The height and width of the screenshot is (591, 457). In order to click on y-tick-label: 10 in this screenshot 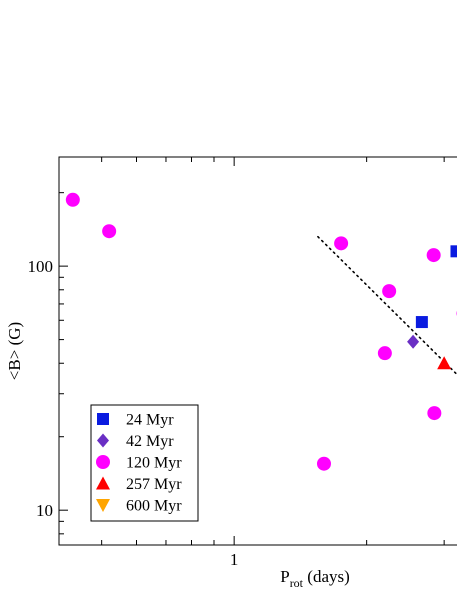, I will do `click(44, 510)`.